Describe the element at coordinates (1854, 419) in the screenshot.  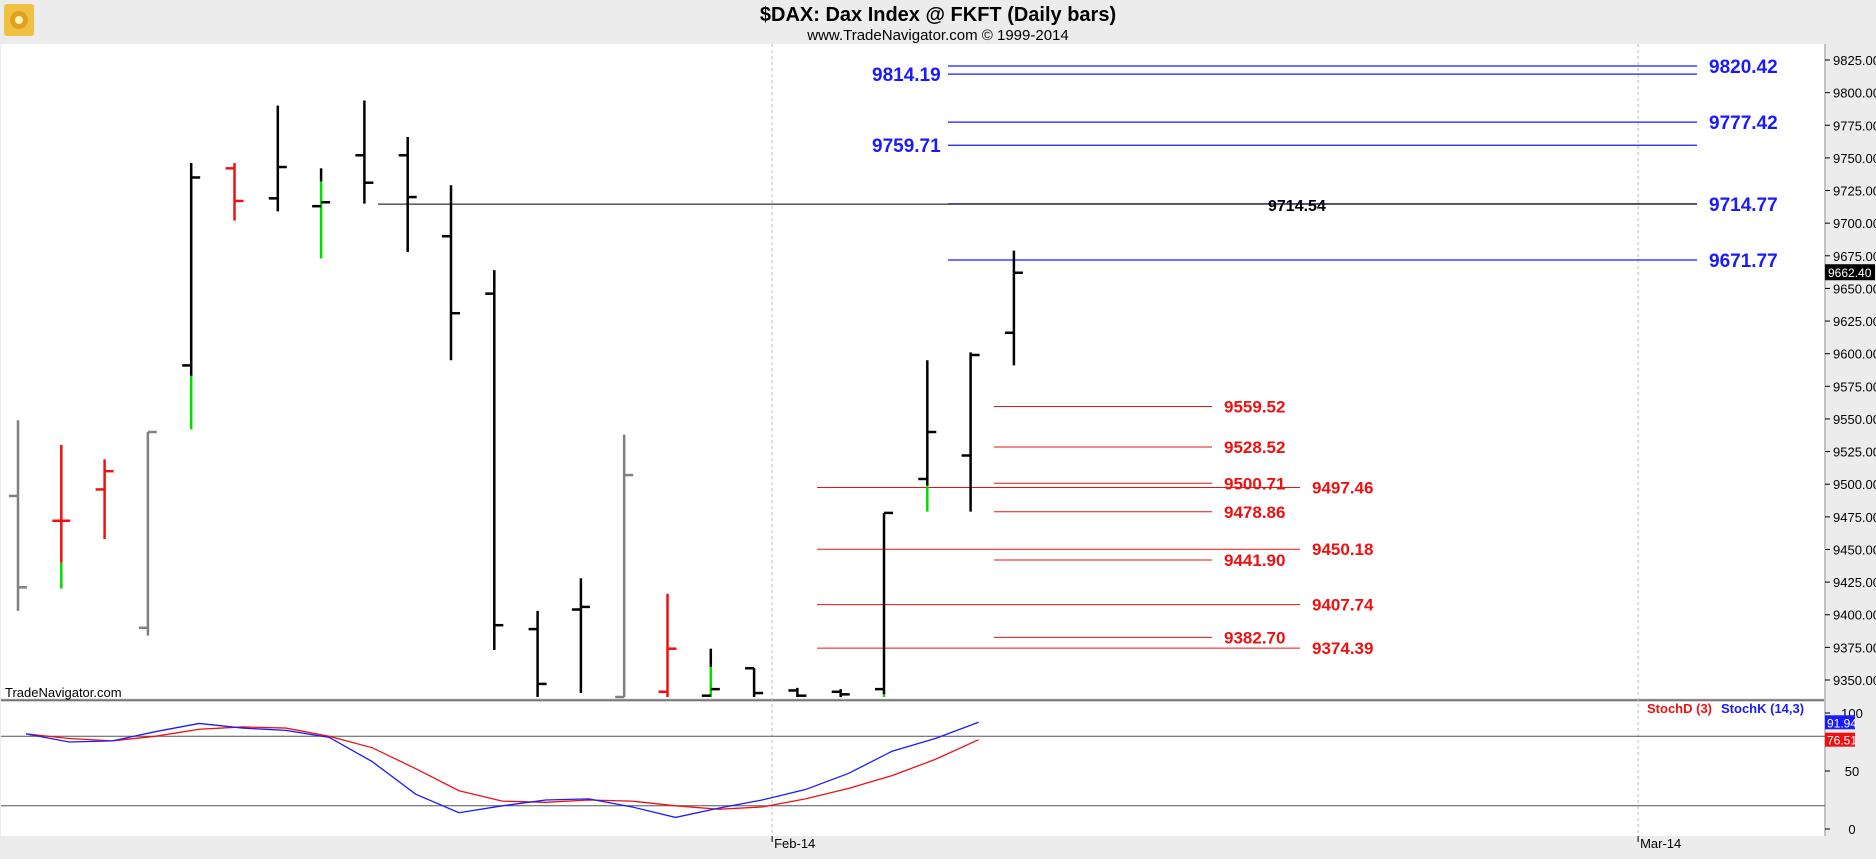
I see `price-tick-label-8: 9550.00` at that location.